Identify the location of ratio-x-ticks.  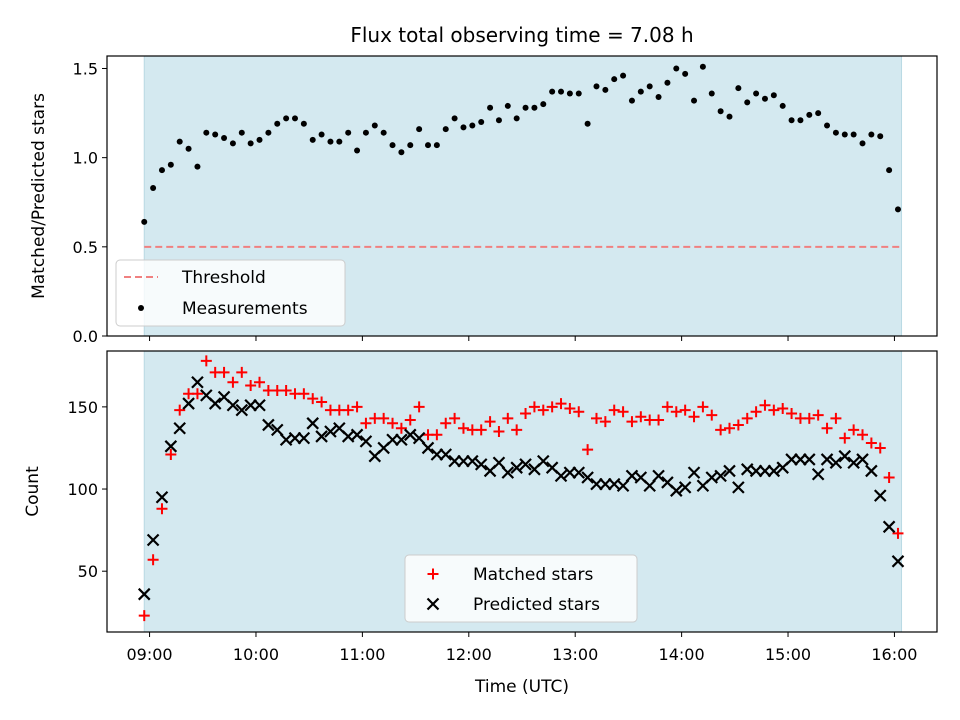
(522, 338).